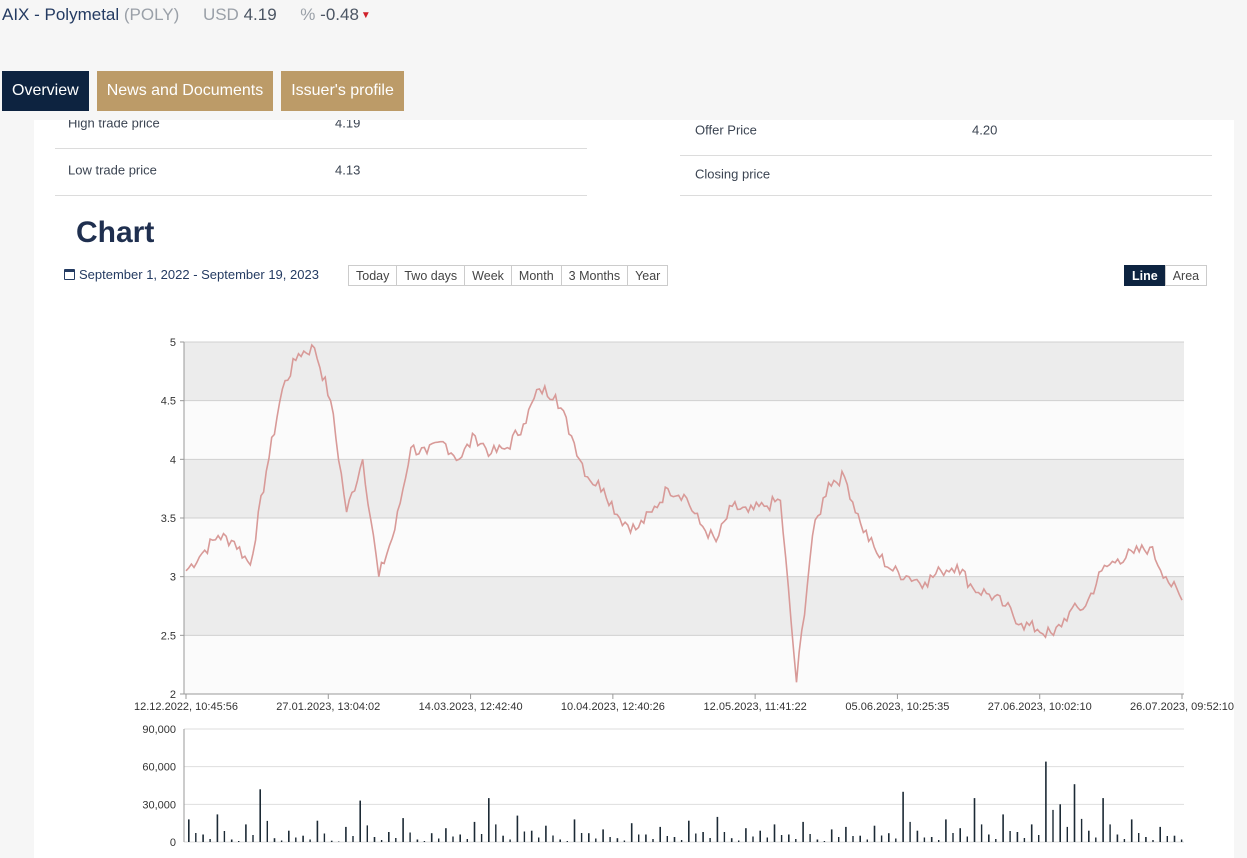 This screenshot has width=1247, height=858. I want to click on y-tick-label: 4, so click(173, 460).